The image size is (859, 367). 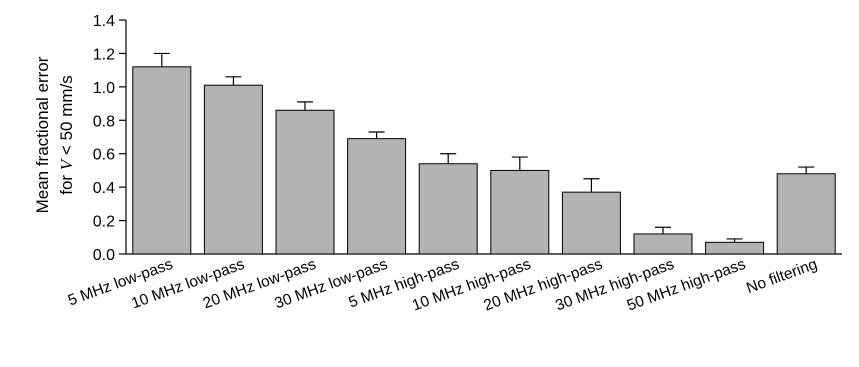 What do you see at coordinates (104, 222) in the screenshot?
I see `y-tick-label: 0.2` at bounding box center [104, 222].